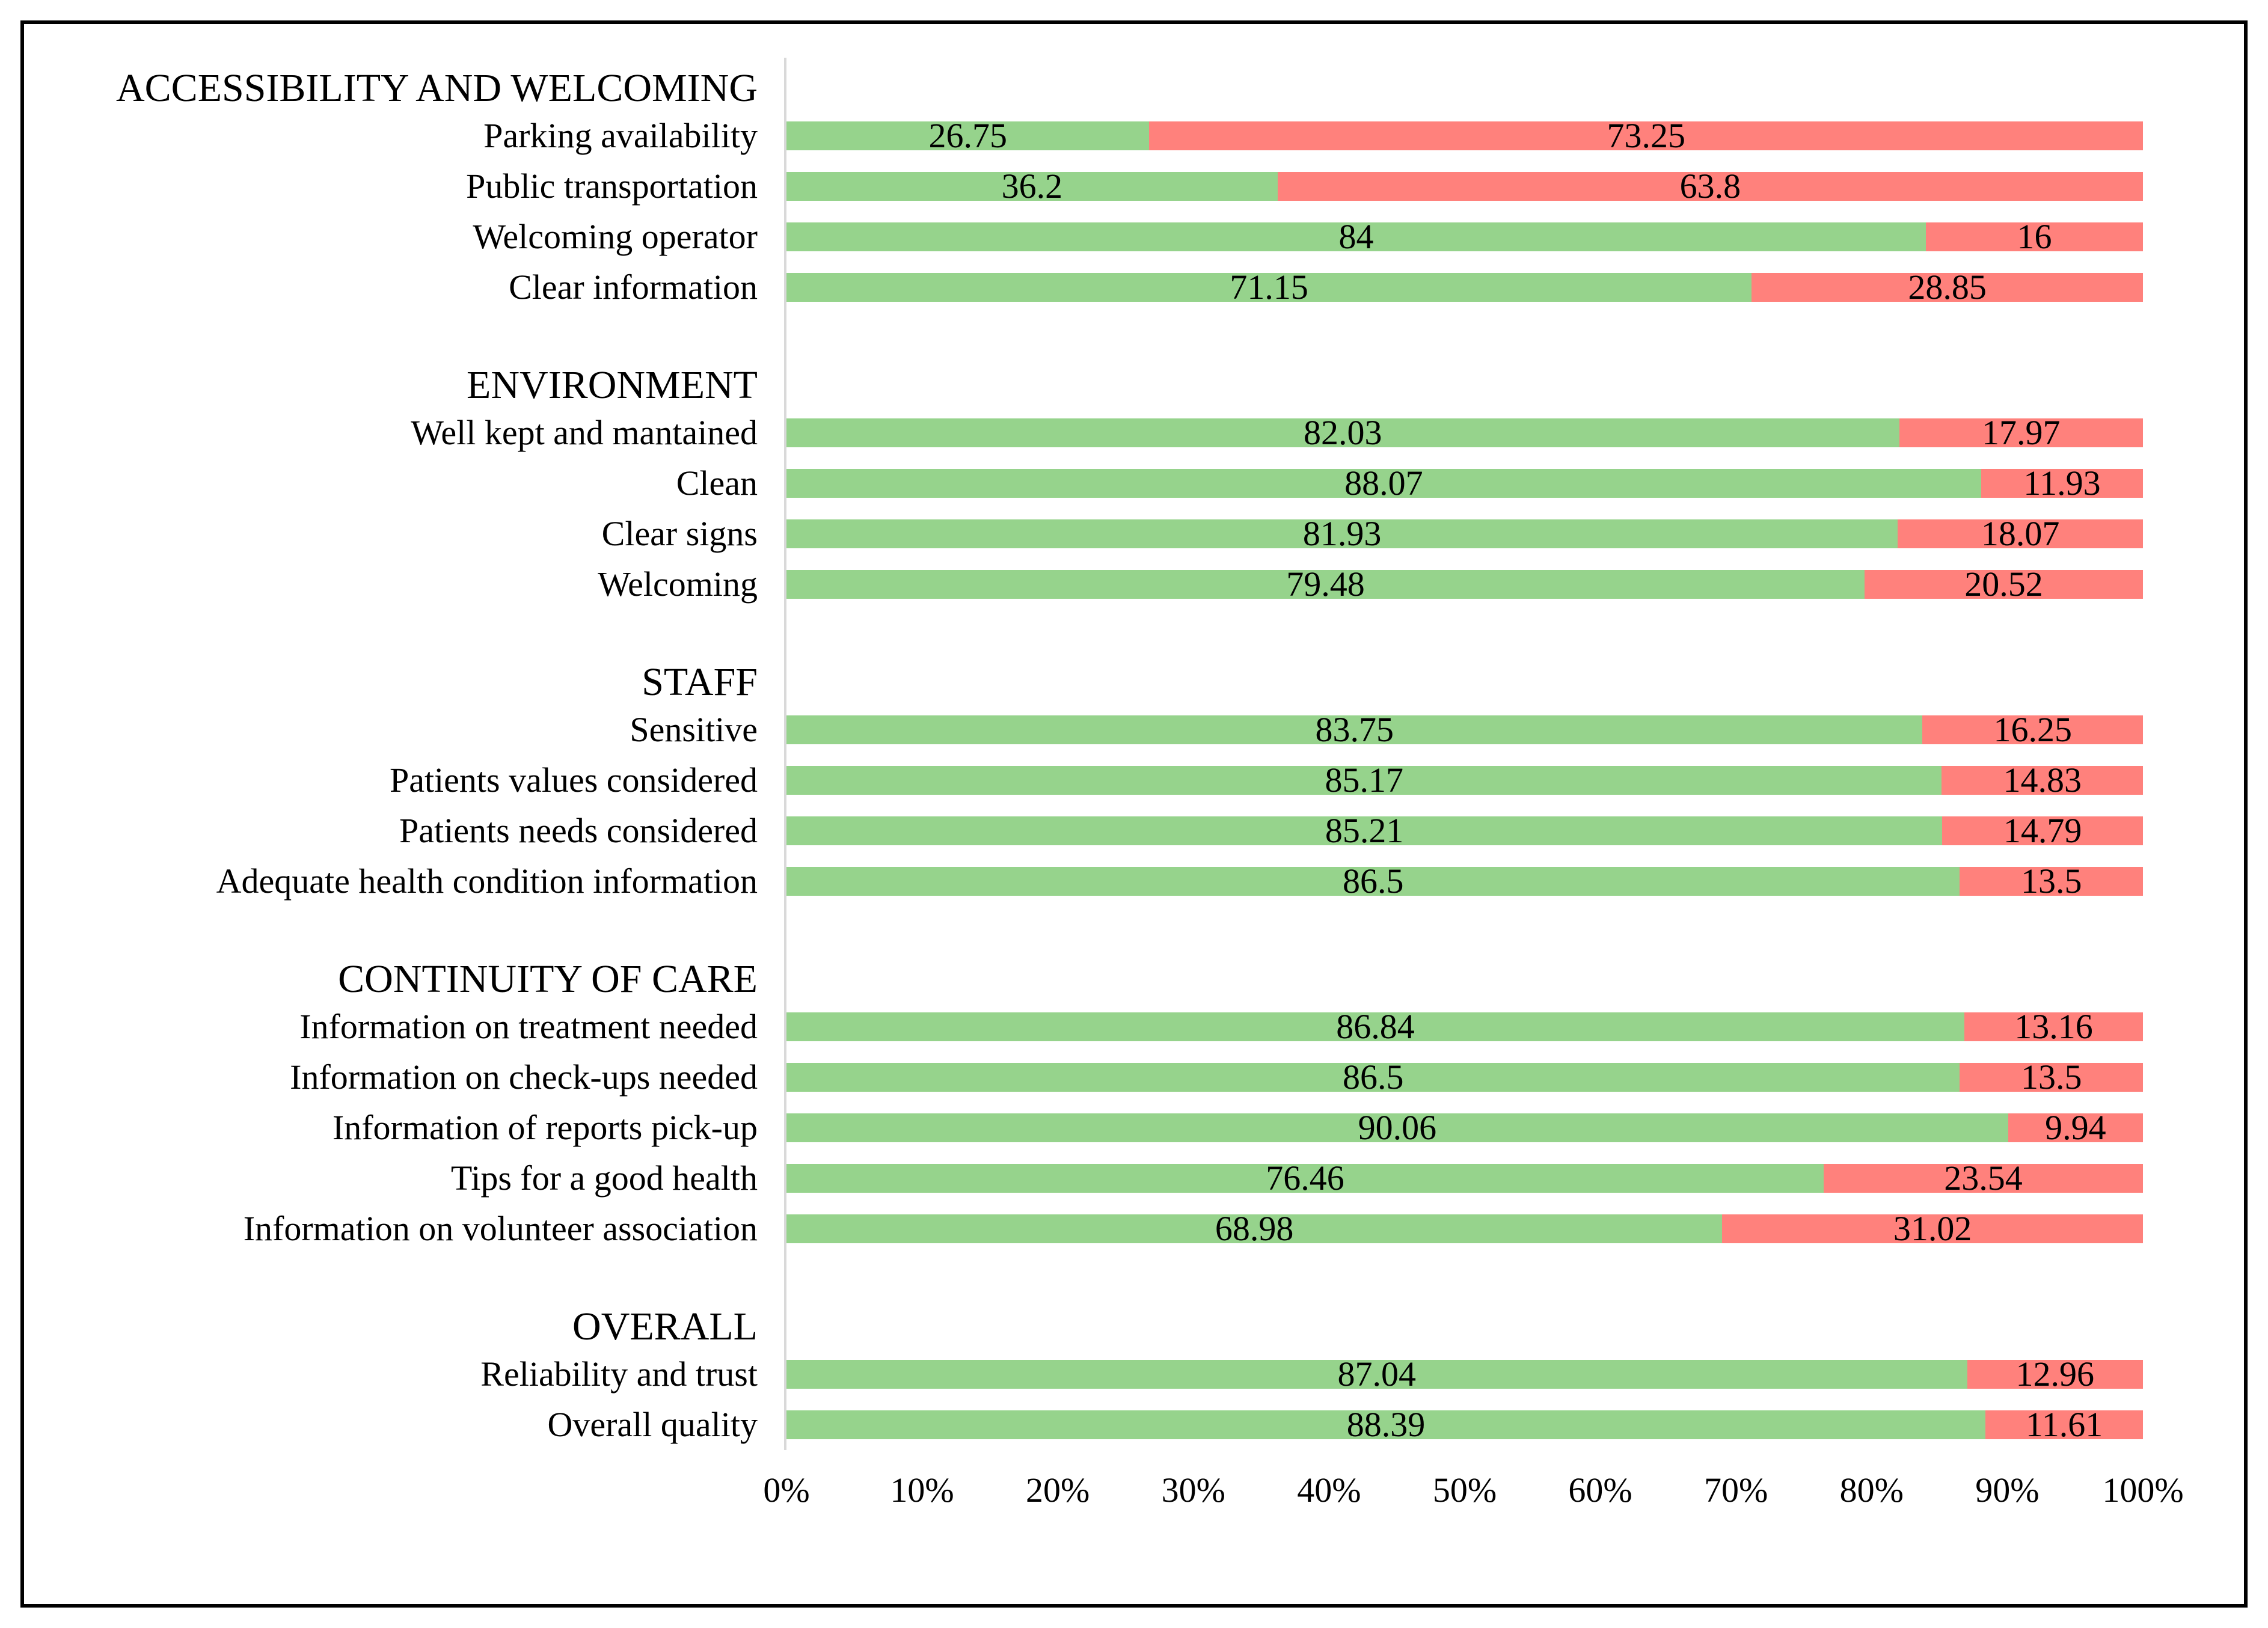  Describe the element at coordinates (2042, 780) in the screenshot. I see `negative-segment: 14.83` at that location.